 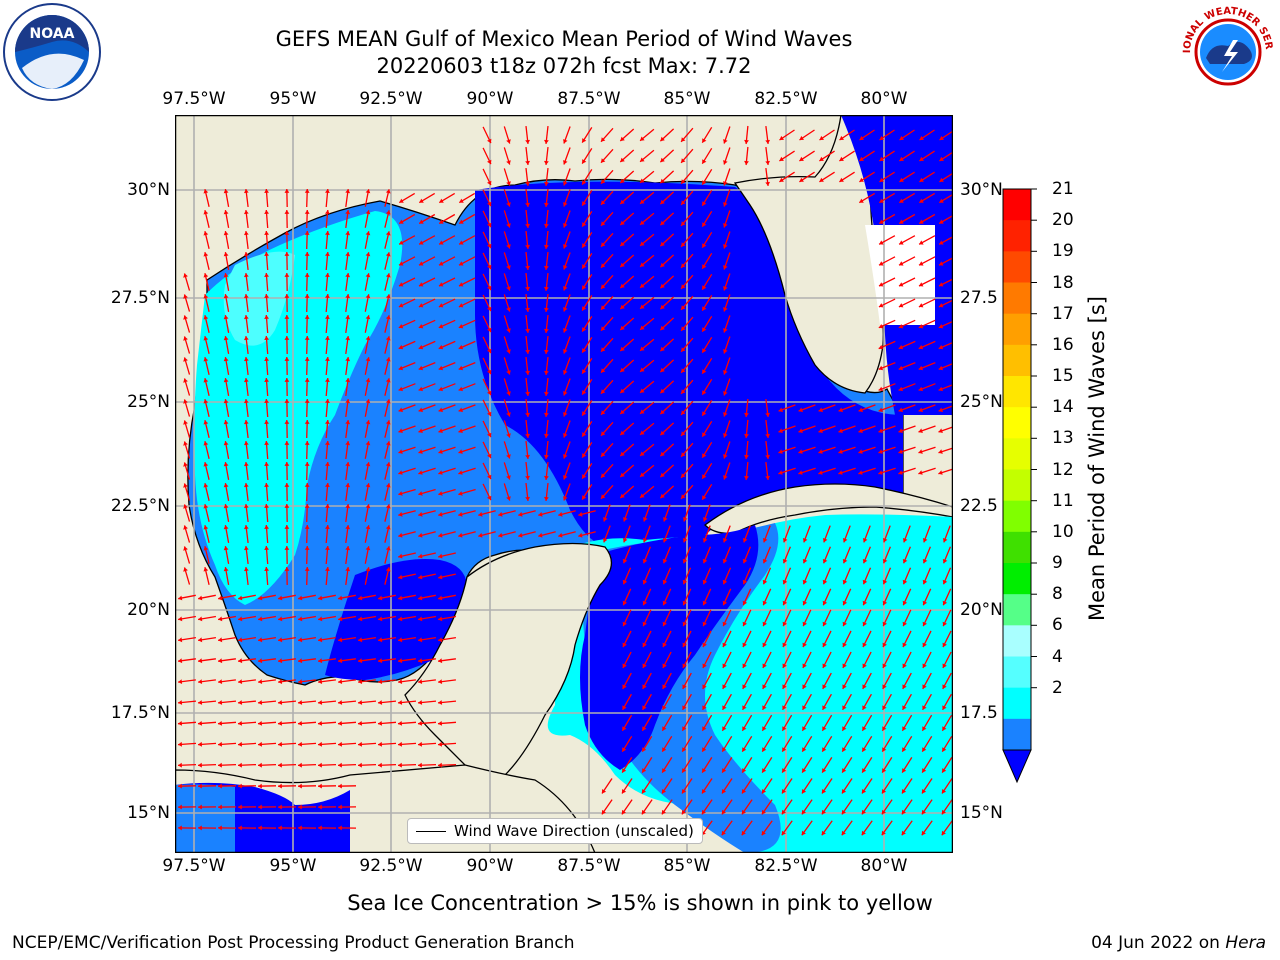 What do you see at coordinates (1017, 329) in the screenshot?
I see `colorbar-band` at bounding box center [1017, 329].